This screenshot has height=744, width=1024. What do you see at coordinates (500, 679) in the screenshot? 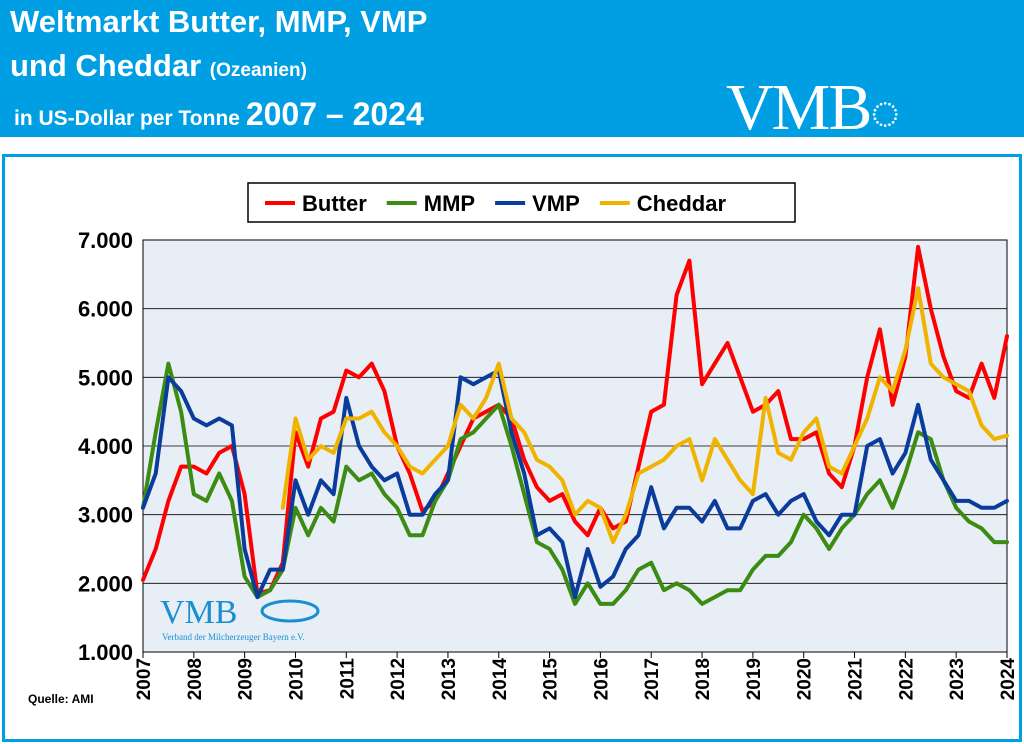
I see `x-tick-label: 2014` at bounding box center [500, 679].